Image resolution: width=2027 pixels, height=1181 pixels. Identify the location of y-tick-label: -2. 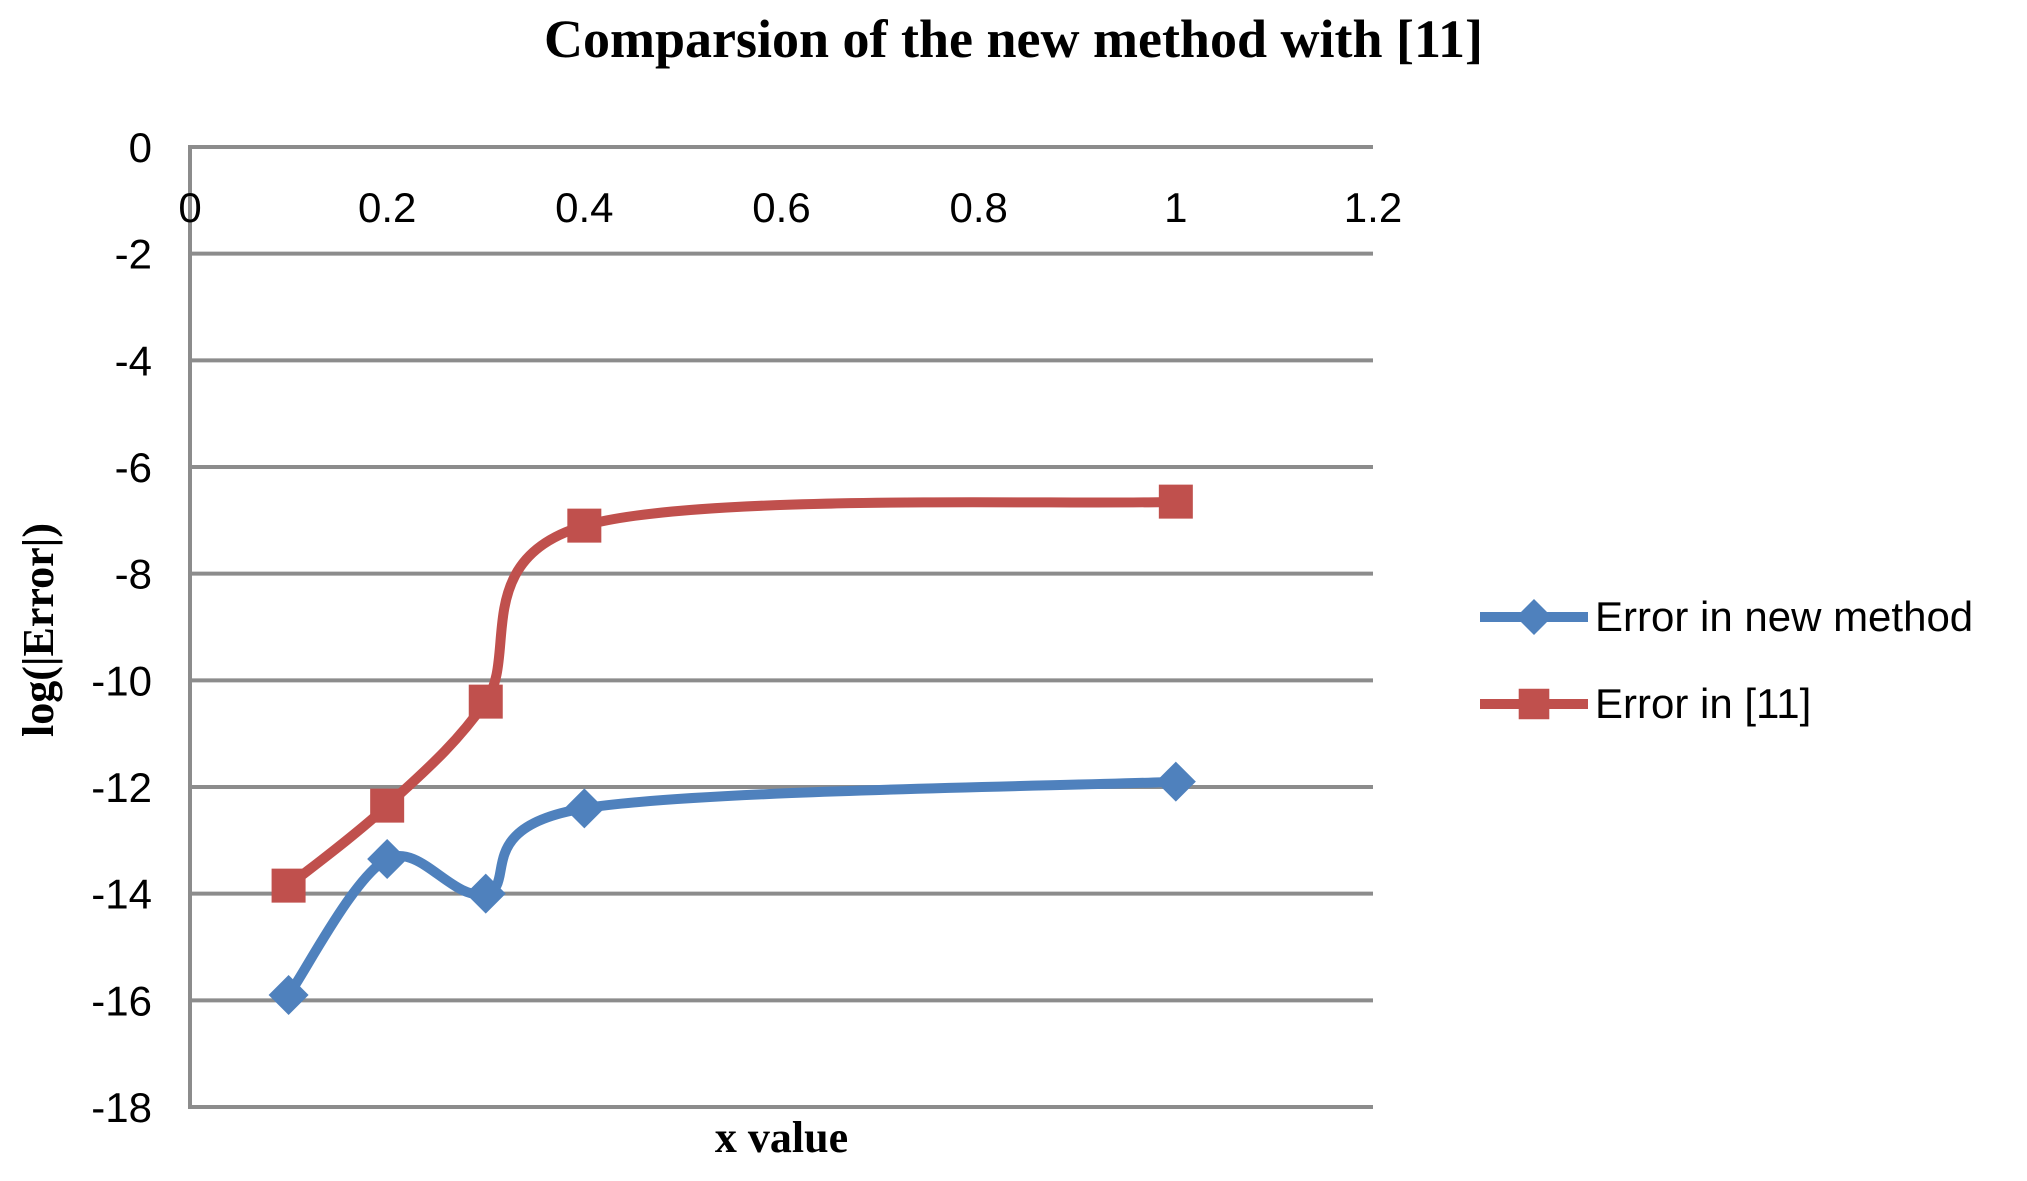
(133, 254).